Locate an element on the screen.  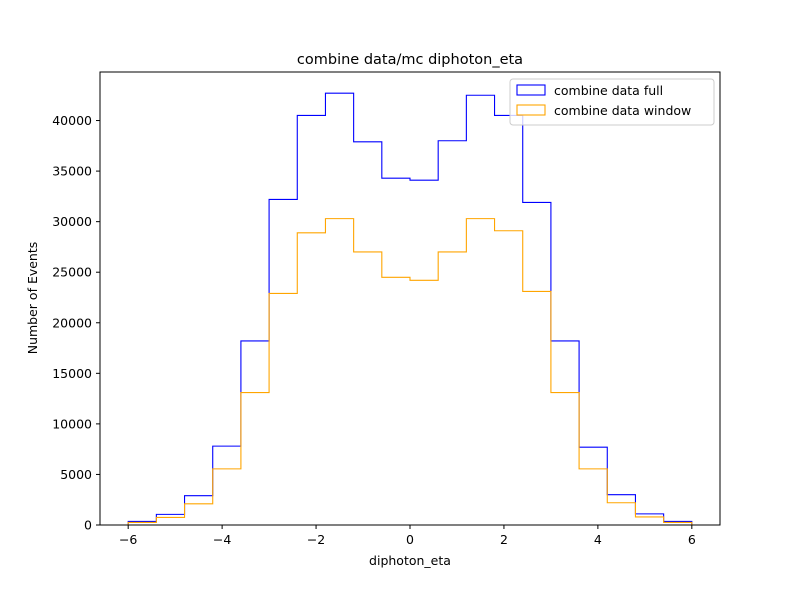
legend-box is located at coordinates (612, 102).